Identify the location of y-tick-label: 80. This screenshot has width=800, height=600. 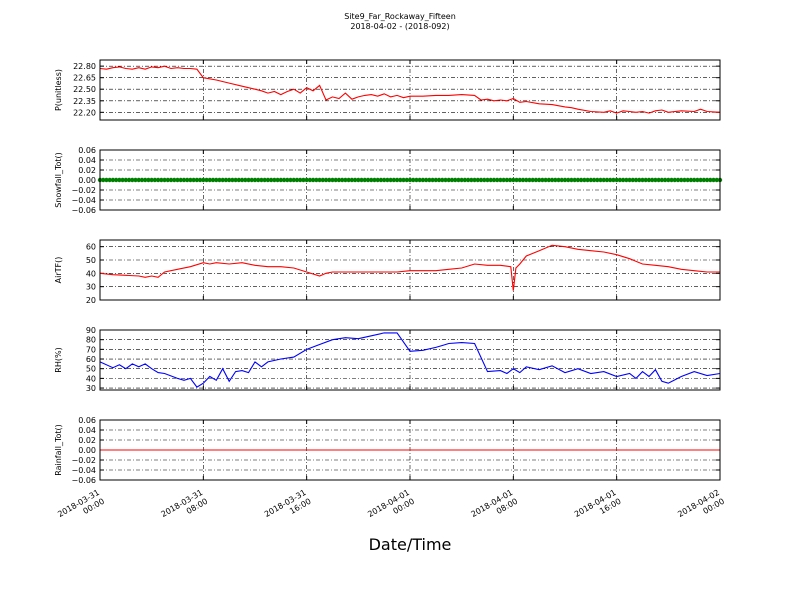
(91, 340).